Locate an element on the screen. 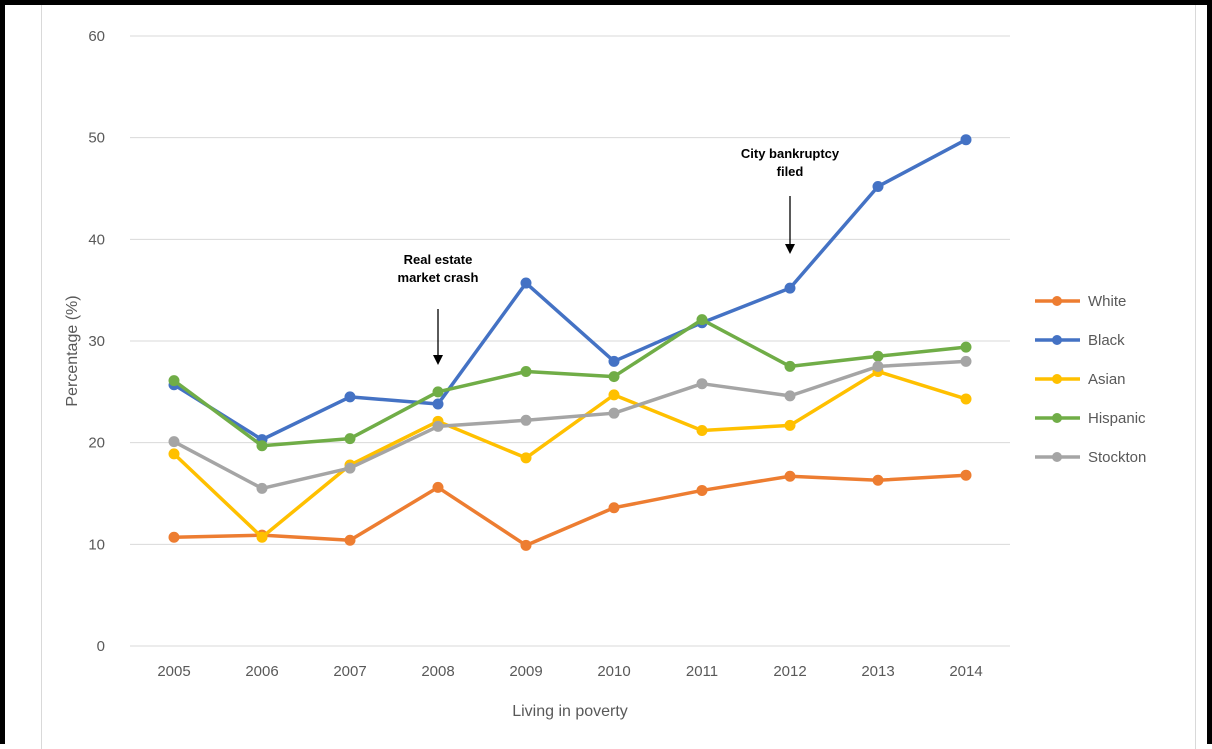 Image resolution: width=1212 pixels, height=749 pixels. y-tick-label: 20 is located at coordinates (96, 443).